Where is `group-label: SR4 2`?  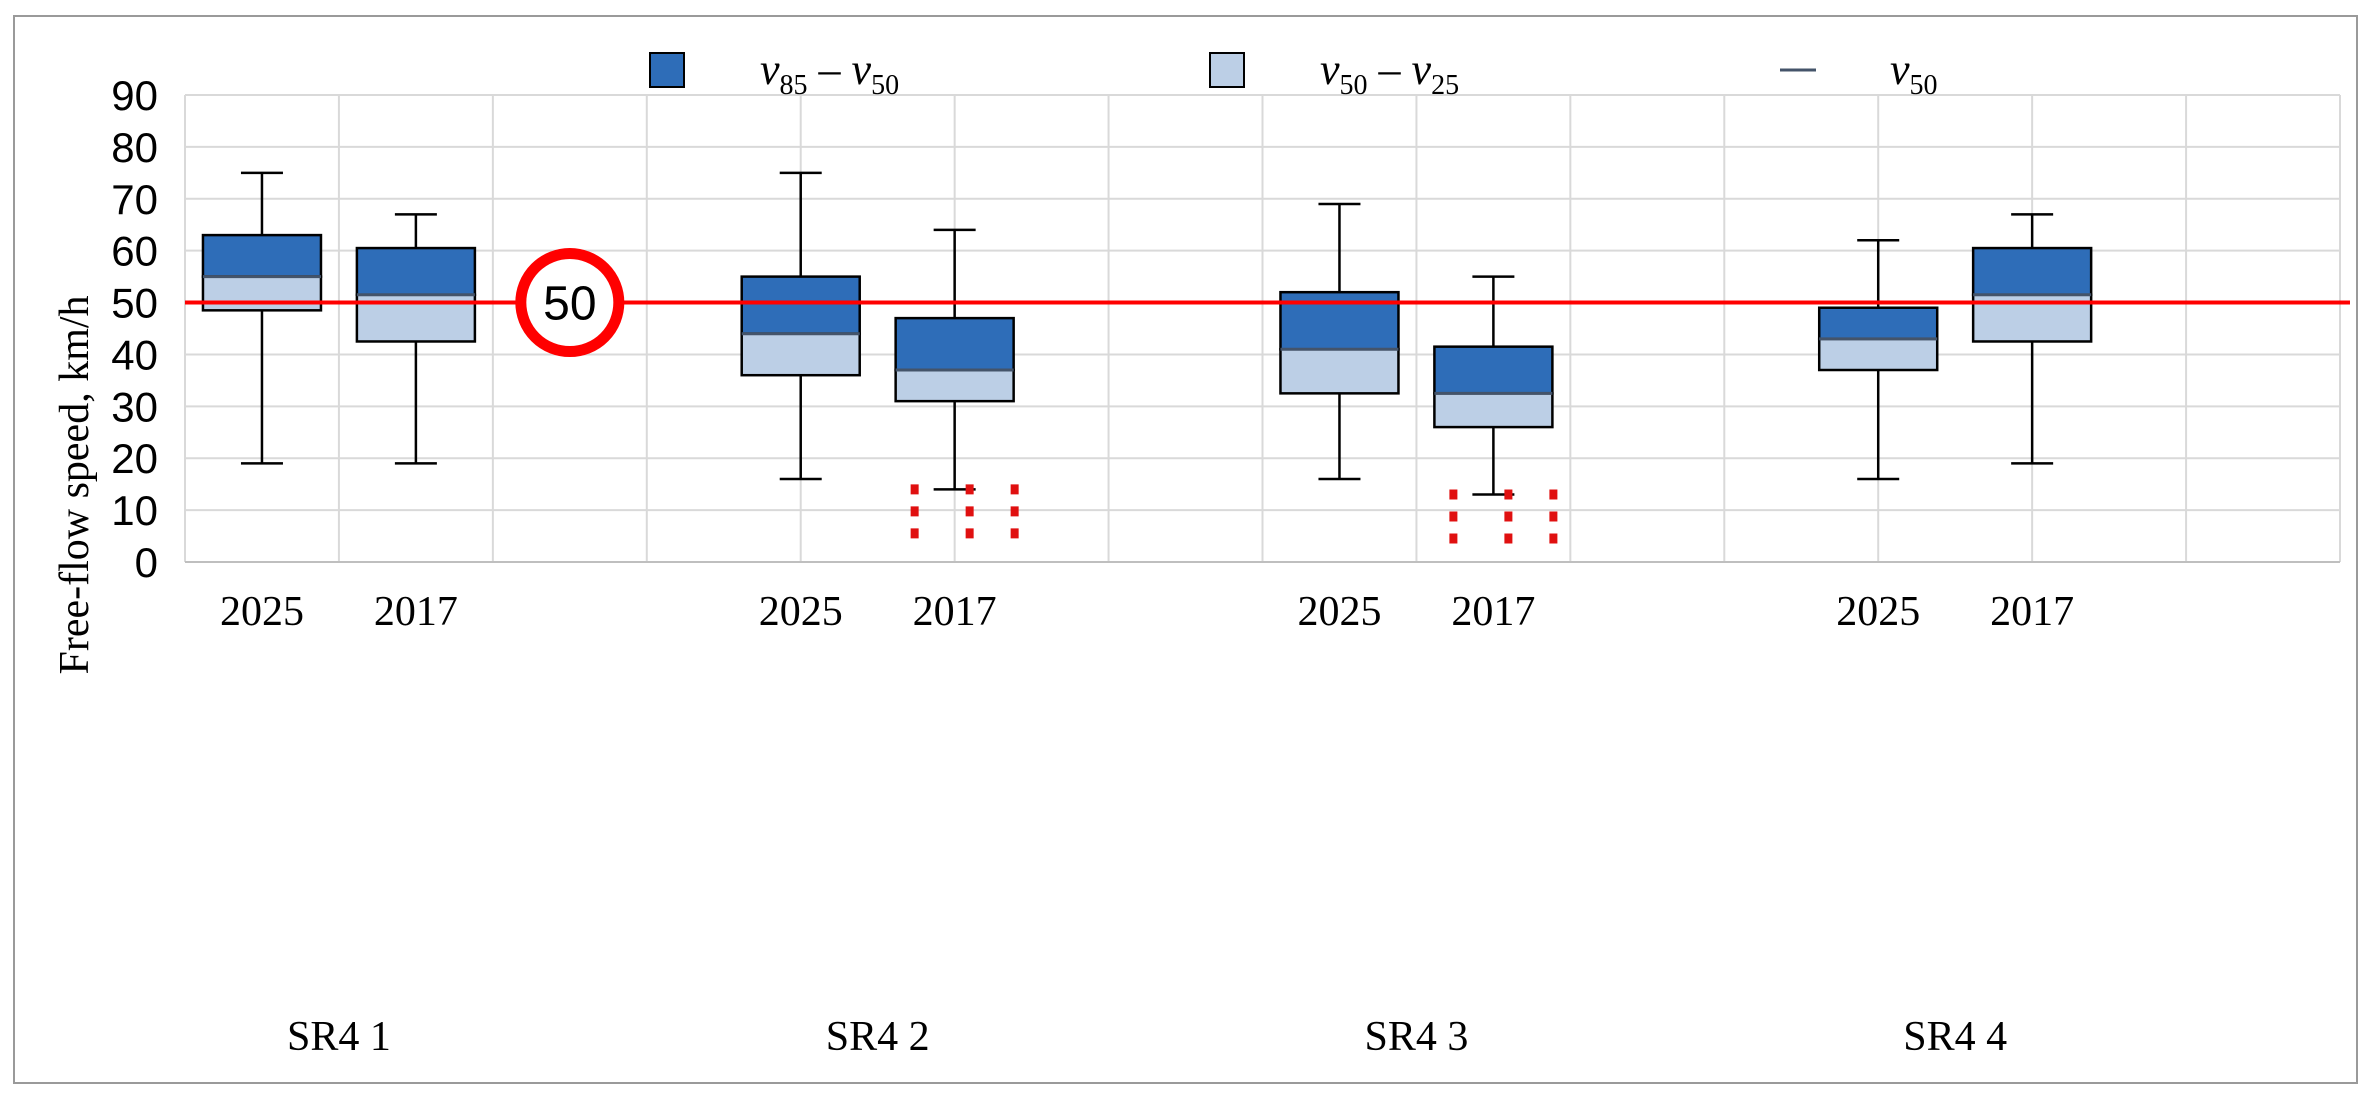 group-label: SR4 2 is located at coordinates (878, 1037).